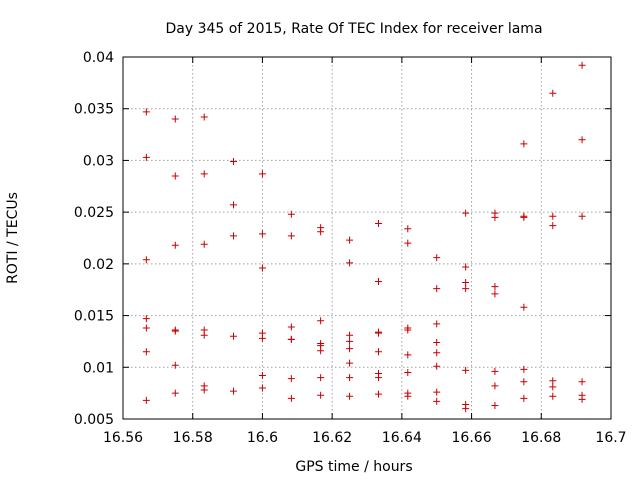  What do you see at coordinates (94, 213) in the screenshot?
I see `y-tick-label: 0.025` at bounding box center [94, 213].